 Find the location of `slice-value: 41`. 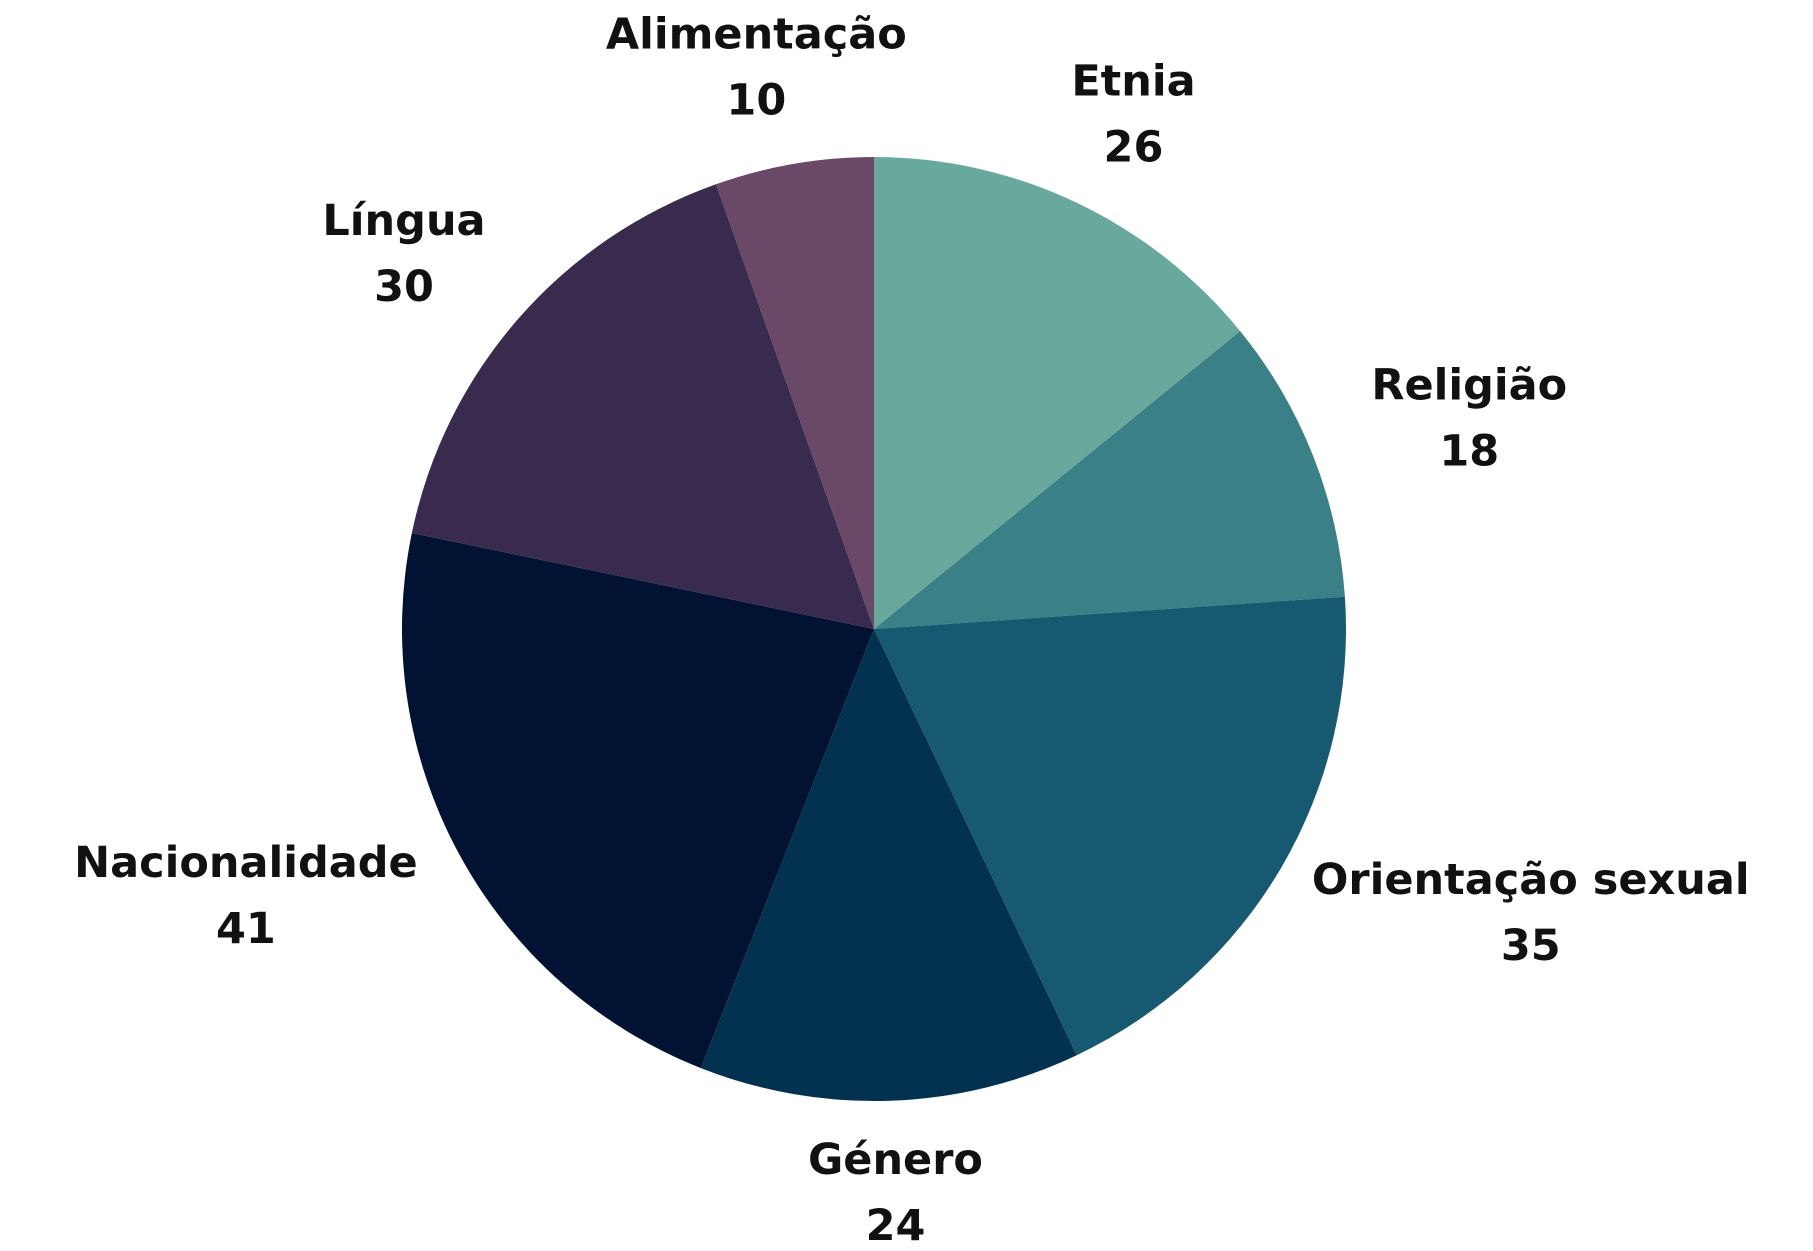

slice-value: 41 is located at coordinates (246, 929).